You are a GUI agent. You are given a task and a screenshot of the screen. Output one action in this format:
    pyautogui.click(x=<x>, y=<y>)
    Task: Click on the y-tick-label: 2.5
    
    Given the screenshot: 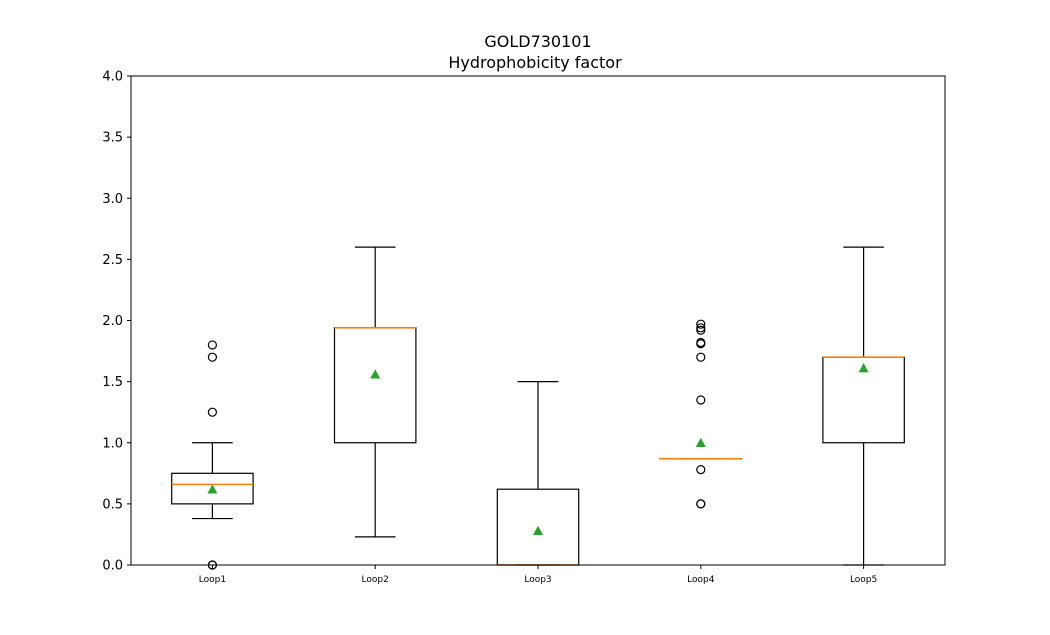 What is the action you would take?
    pyautogui.click(x=112, y=260)
    